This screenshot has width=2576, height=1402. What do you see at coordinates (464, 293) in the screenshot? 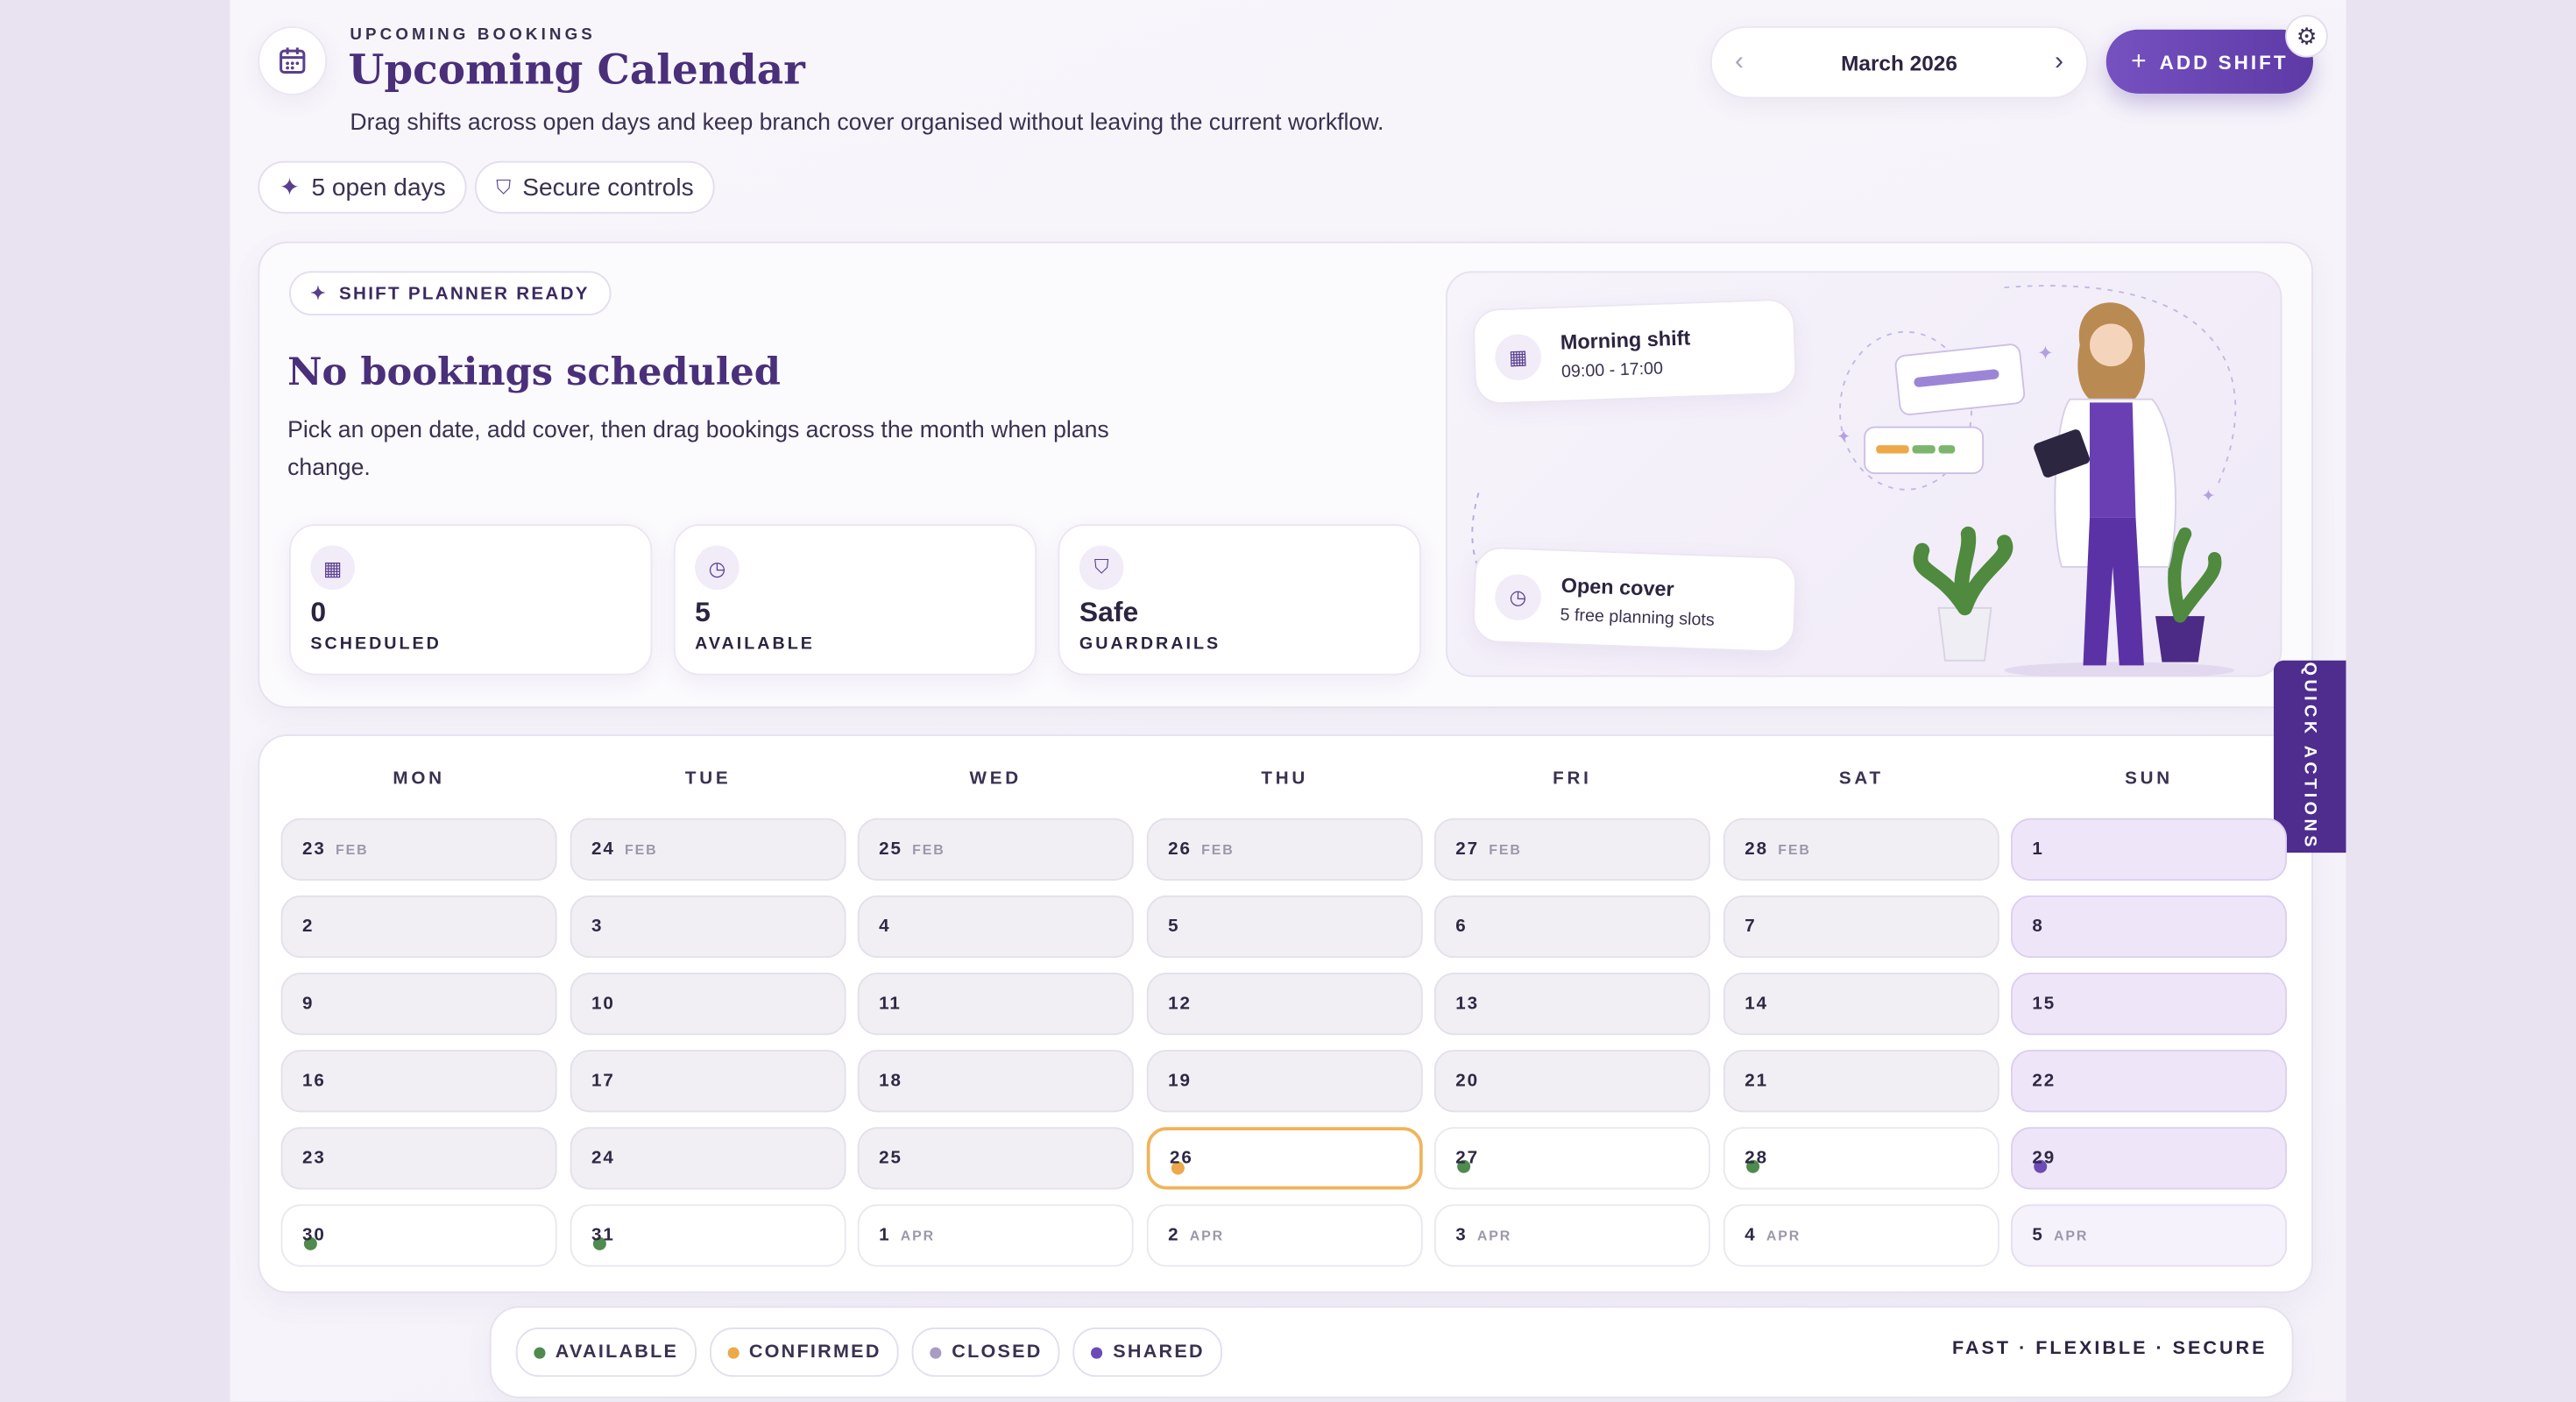
I see `pill-label: SHIFT PLANNER READY` at bounding box center [464, 293].